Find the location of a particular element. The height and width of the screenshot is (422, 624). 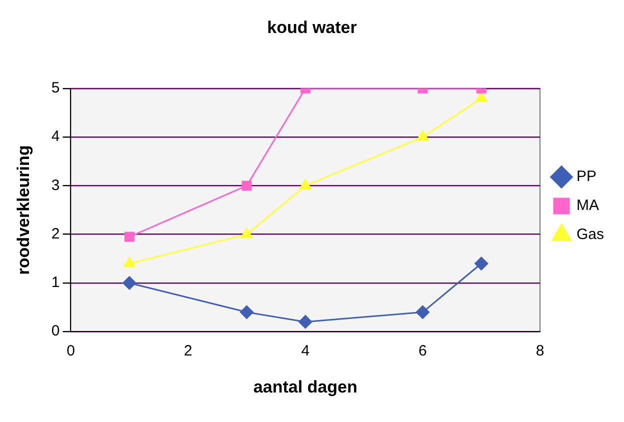

y-tick-label: 0 is located at coordinates (55, 331).